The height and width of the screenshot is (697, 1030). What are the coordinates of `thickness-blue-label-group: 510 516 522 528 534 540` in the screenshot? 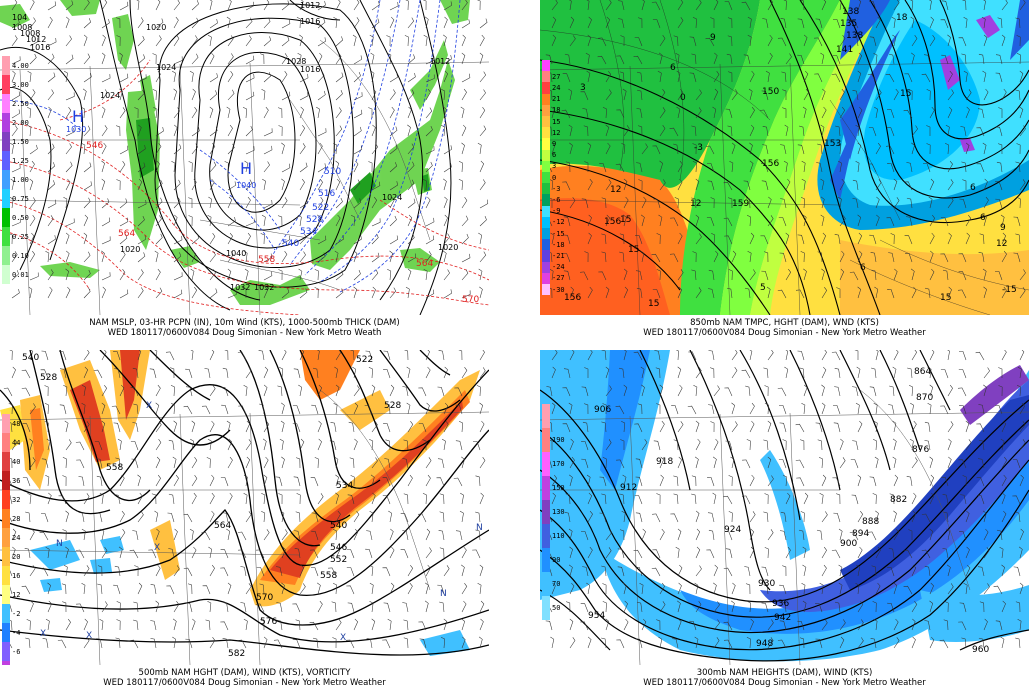 It's located at (311, 208).